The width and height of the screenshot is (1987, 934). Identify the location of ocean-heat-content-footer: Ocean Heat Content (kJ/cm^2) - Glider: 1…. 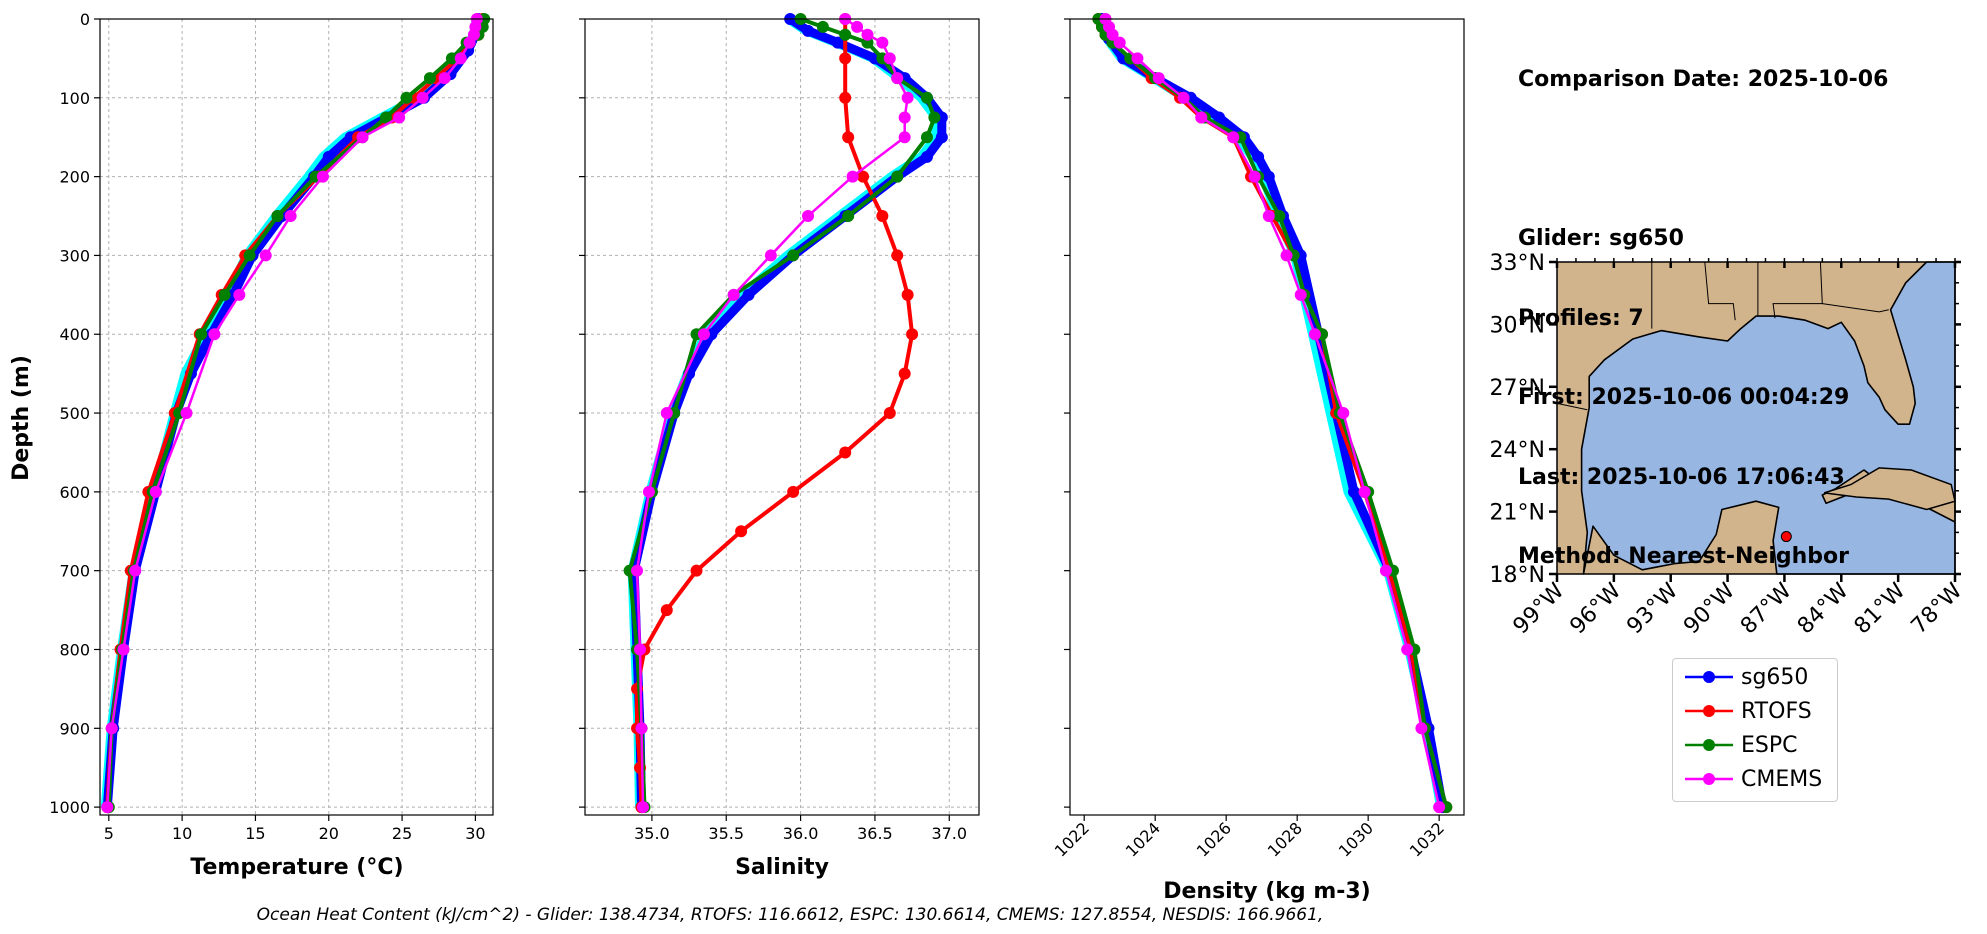
(790, 915).